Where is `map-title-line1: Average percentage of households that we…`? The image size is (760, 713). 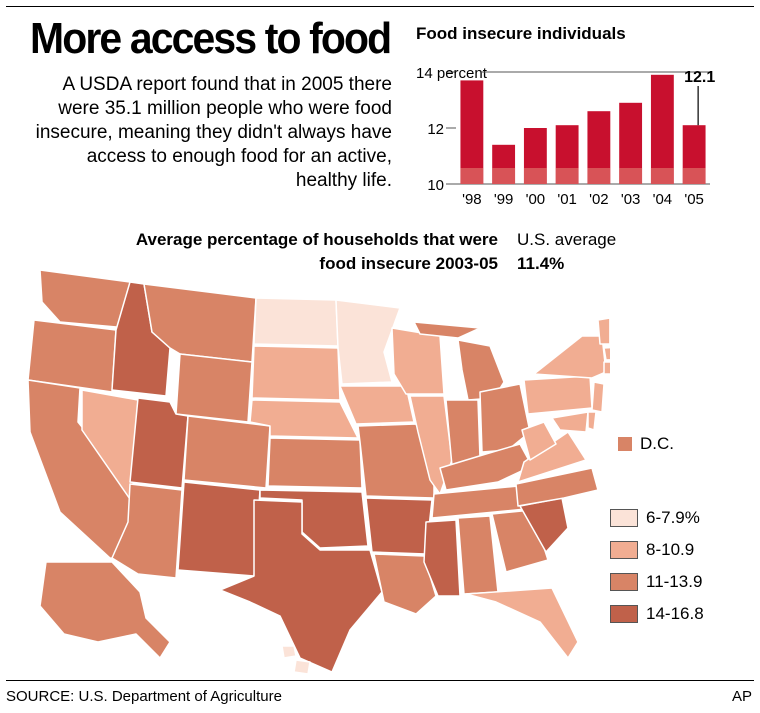 map-title-line1: Average percentage of households that we… is located at coordinates (316, 239).